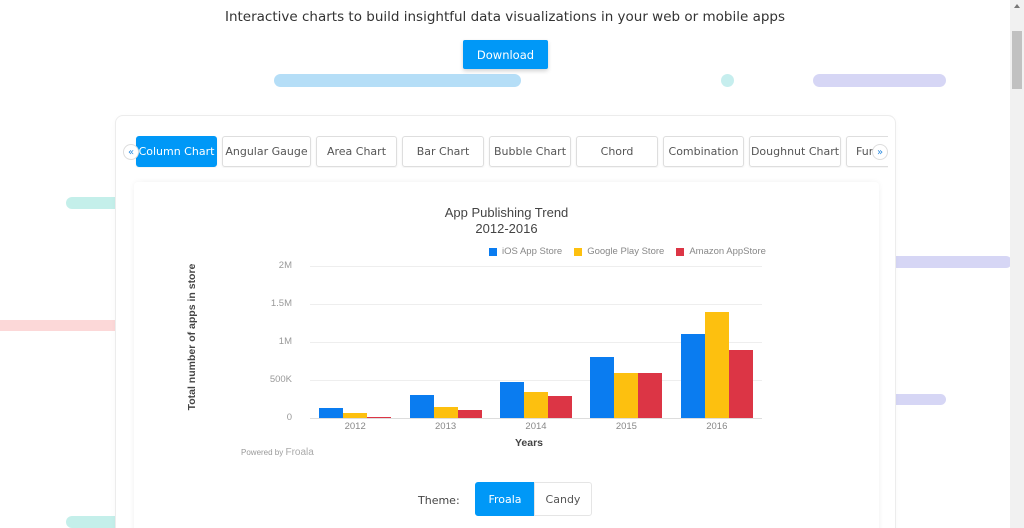 The width and height of the screenshot is (1024, 528). I want to click on x-tick-label: 2013, so click(446, 426).